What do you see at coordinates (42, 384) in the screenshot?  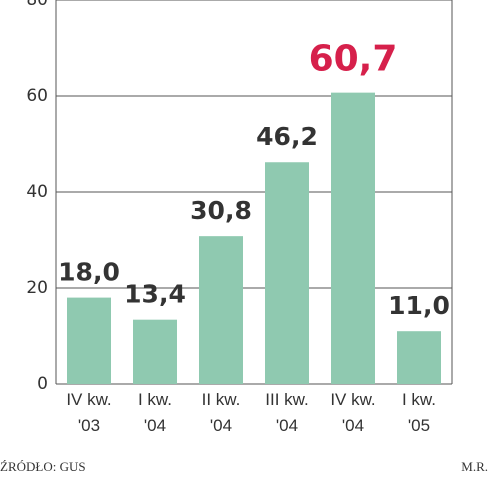 I see `y-tick-label: 0` at bounding box center [42, 384].